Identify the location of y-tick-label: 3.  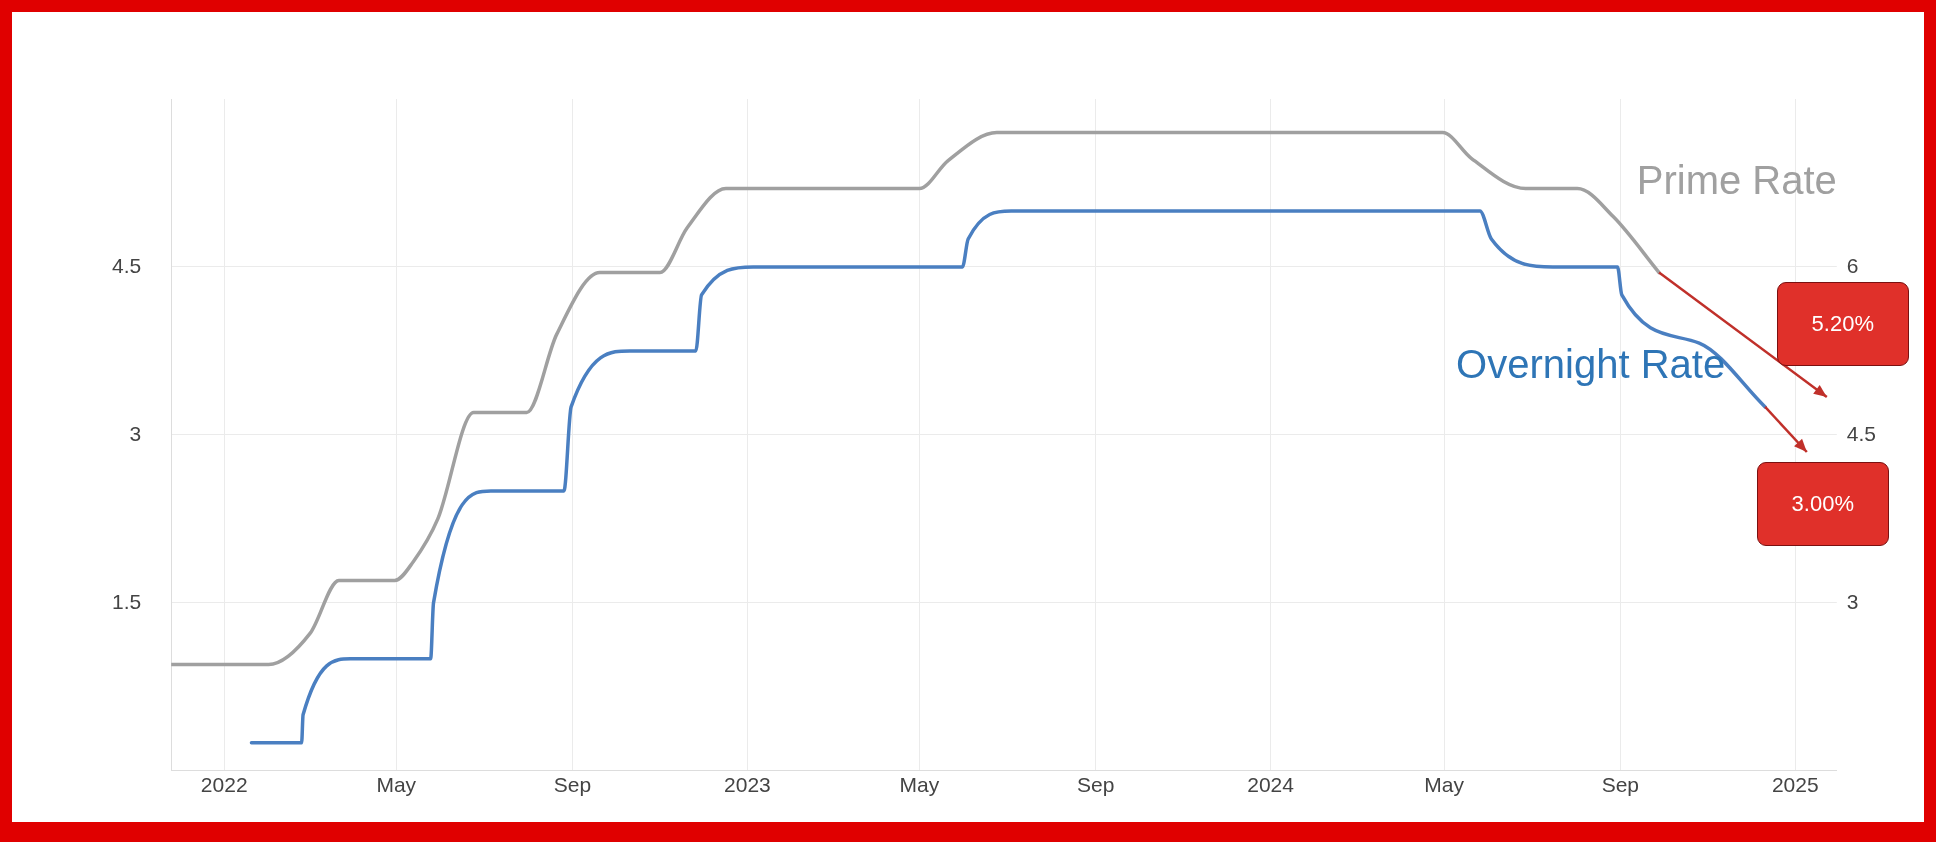
(135, 433).